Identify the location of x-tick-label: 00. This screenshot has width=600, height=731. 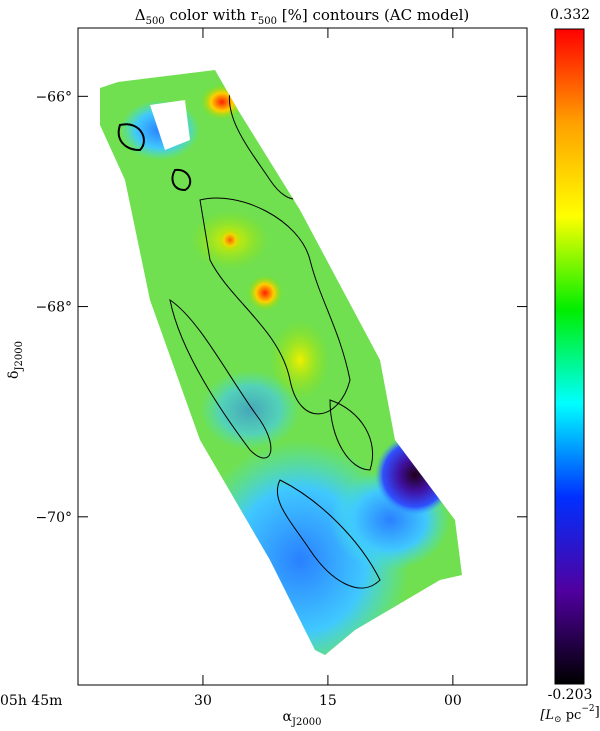
(453, 701).